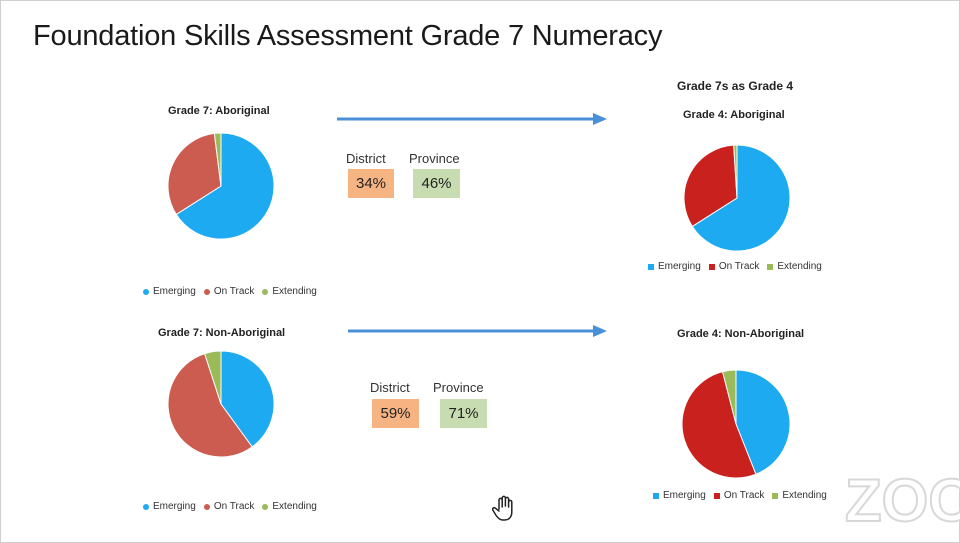  What do you see at coordinates (502, 508) in the screenshot?
I see `hand-cursor-icon` at bounding box center [502, 508].